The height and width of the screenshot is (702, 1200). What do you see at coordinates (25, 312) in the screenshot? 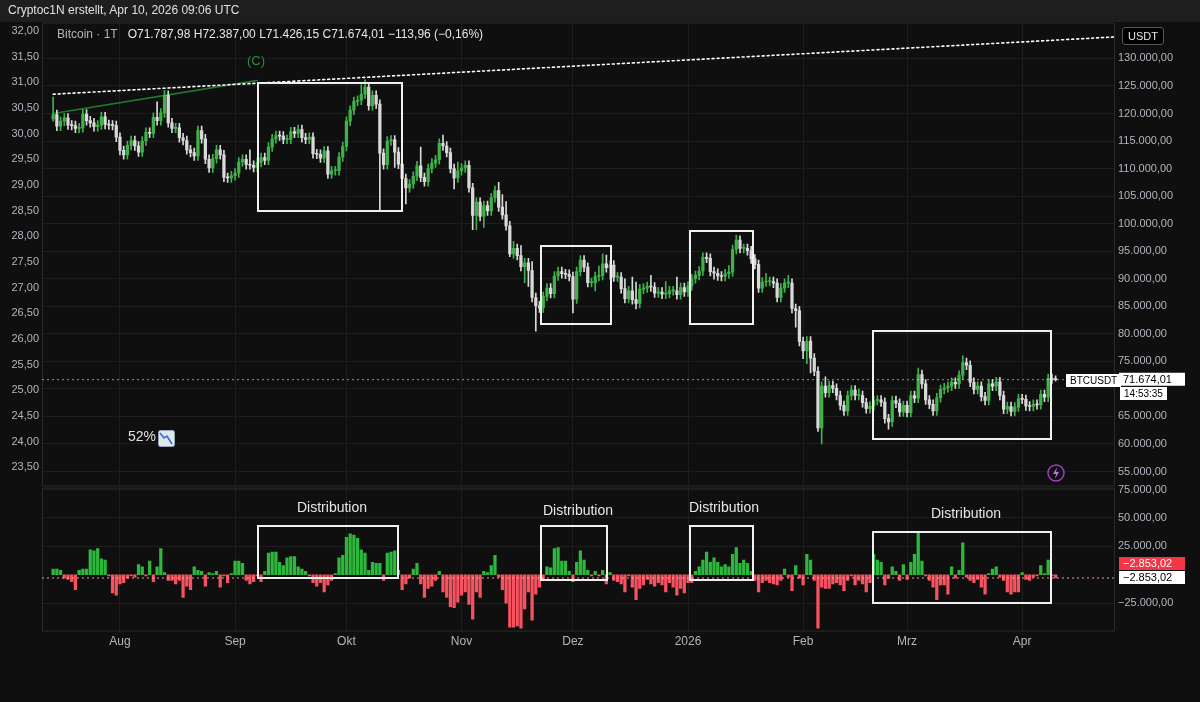
I see `y2-tick-label: 26,50` at bounding box center [25, 312].